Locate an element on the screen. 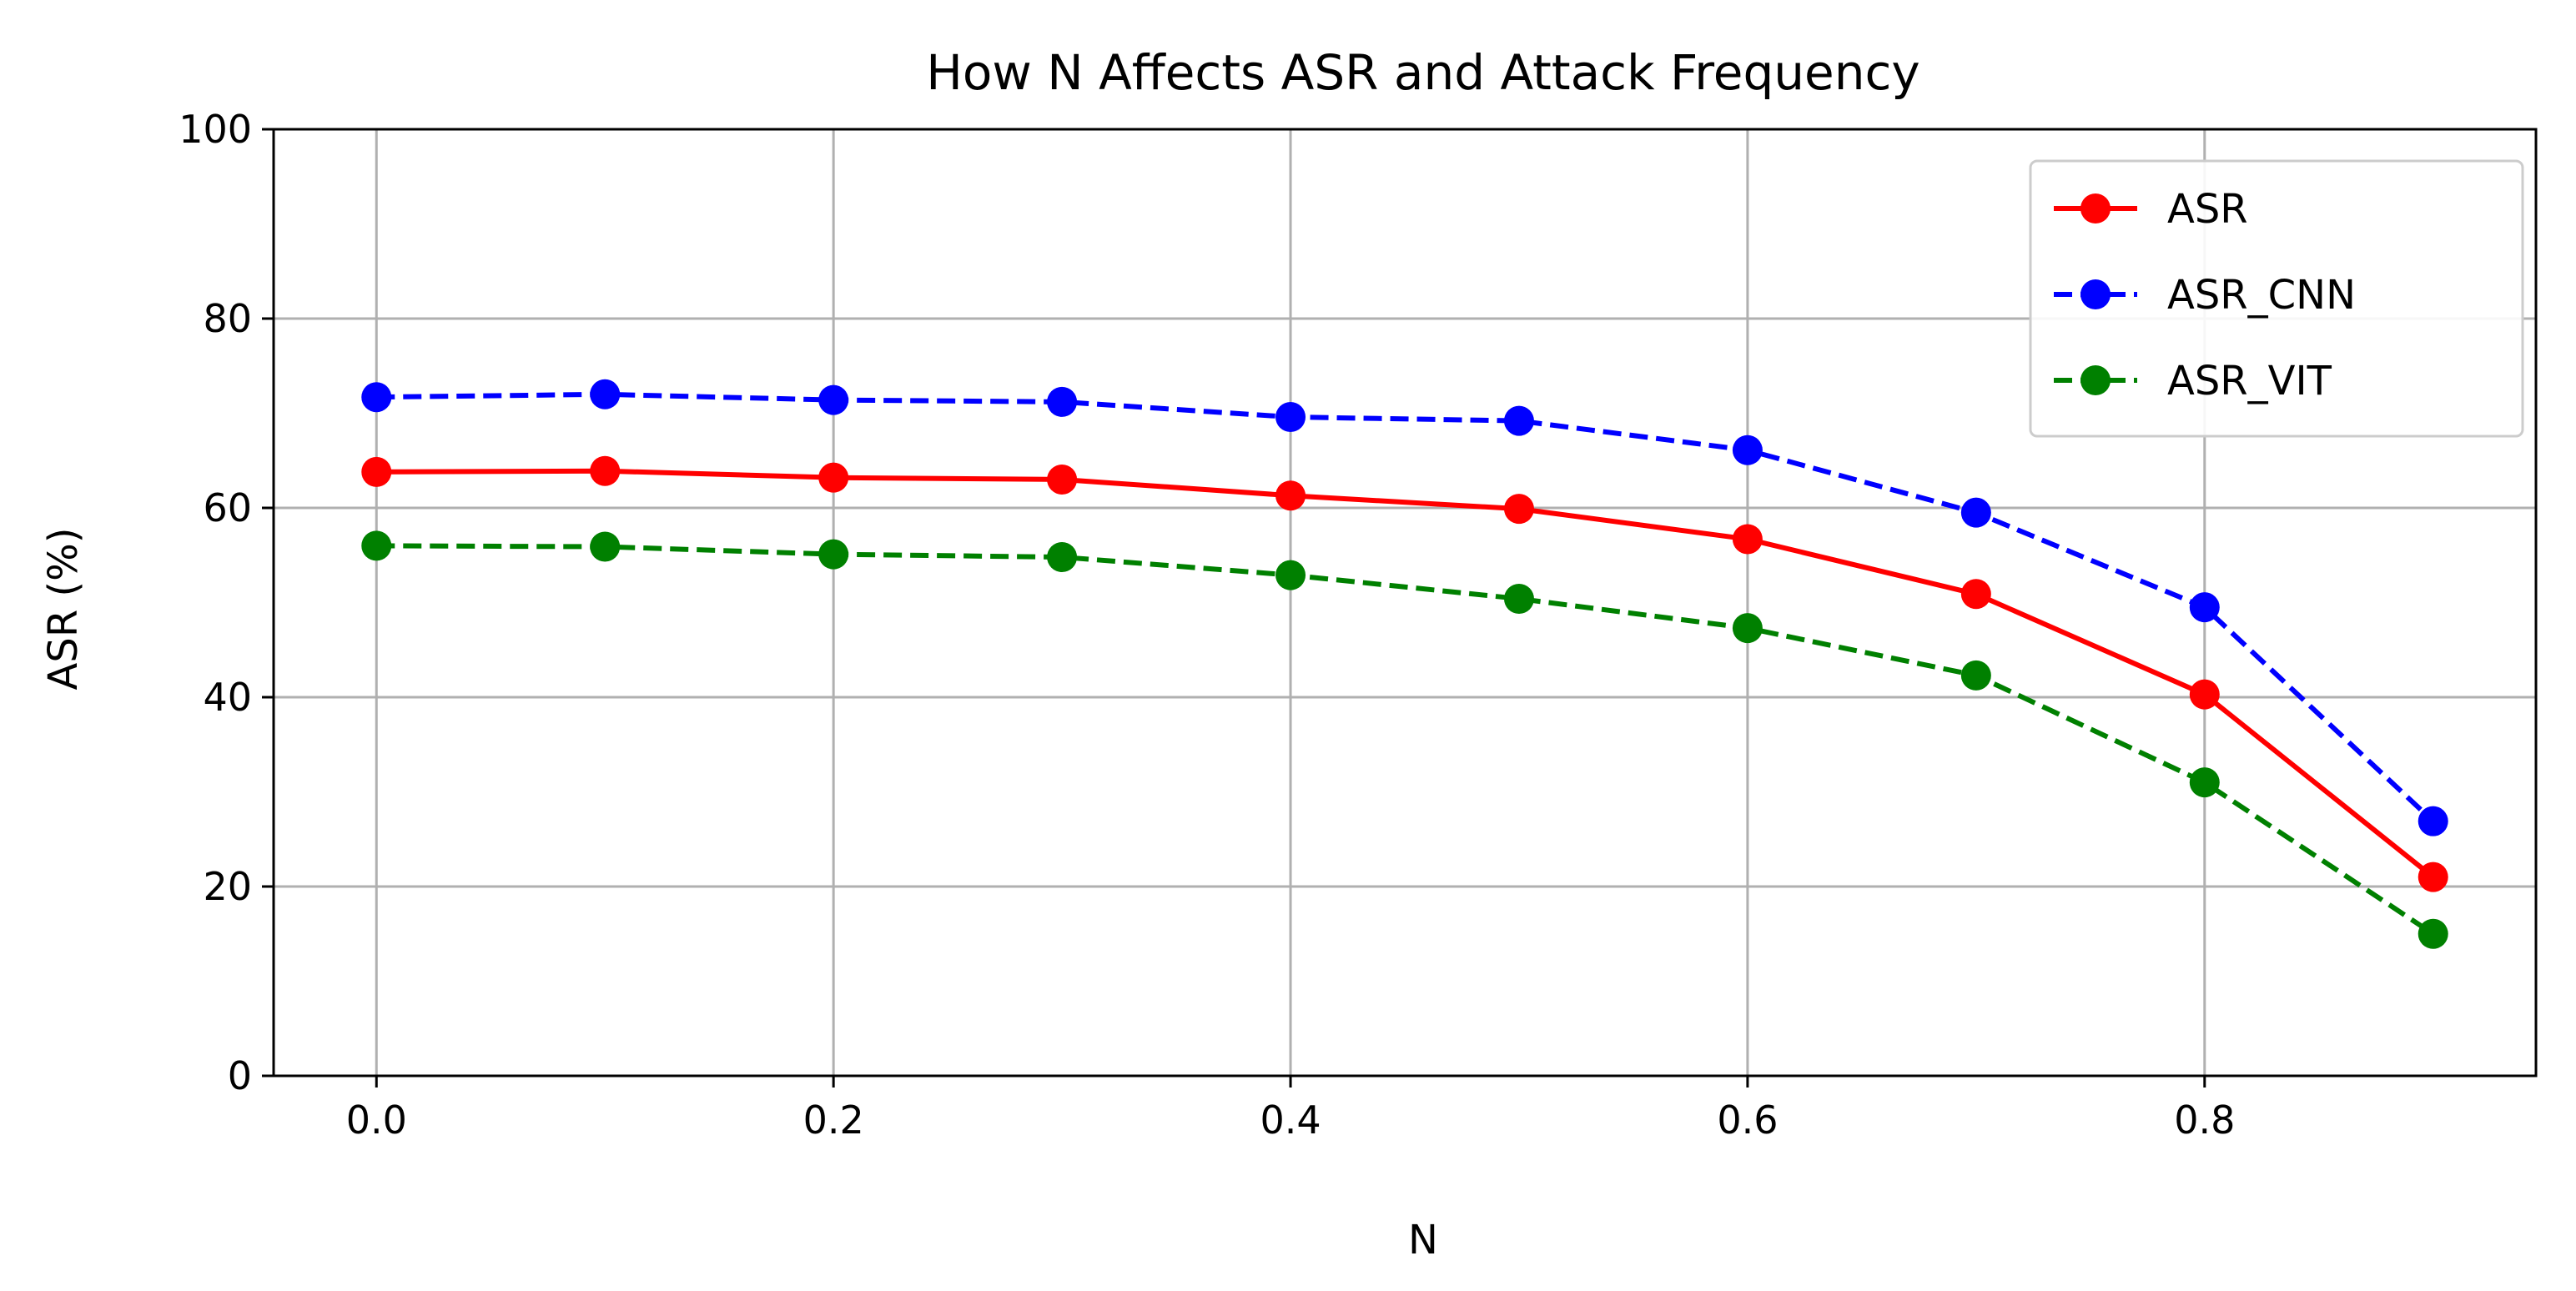 The height and width of the screenshot is (1291, 2576). y-tick-label: 80 is located at coordinates (227, 318).